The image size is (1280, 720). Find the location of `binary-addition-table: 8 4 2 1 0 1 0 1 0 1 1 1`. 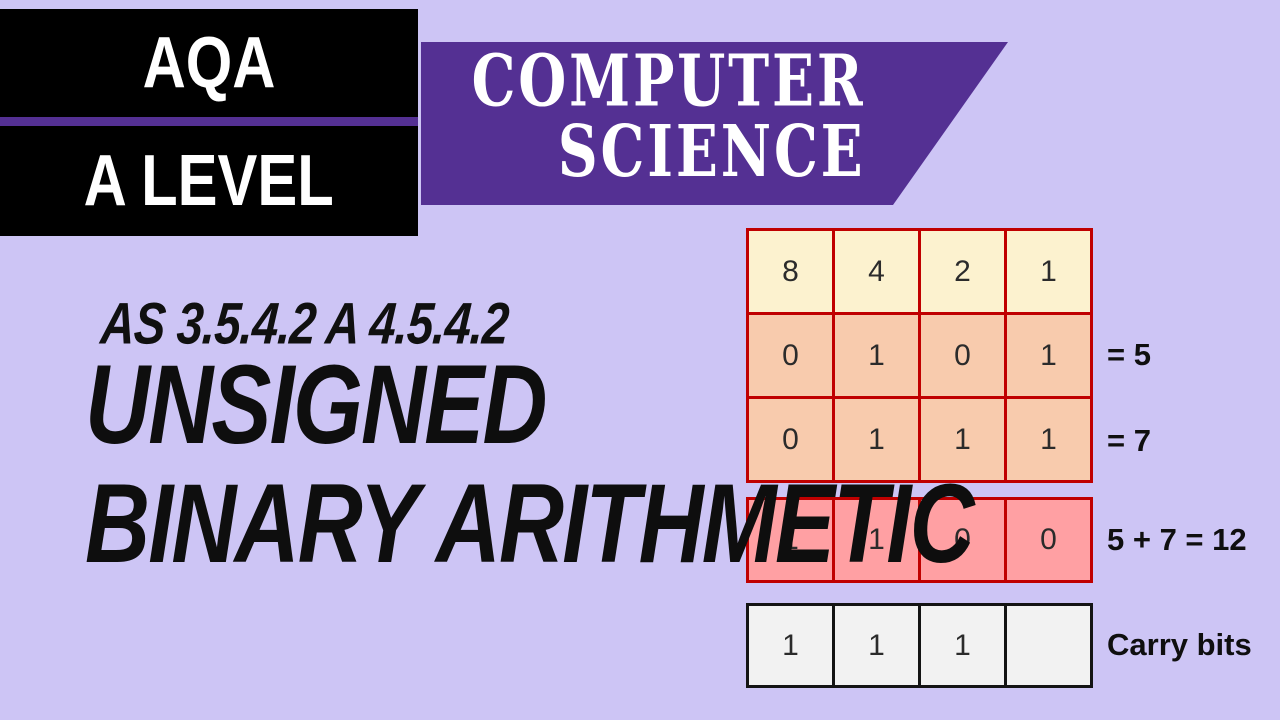

binary-addition-table: 8 4 2 1 0 1 0 1 0 1 1 1 is located at coordinates (919, 355).